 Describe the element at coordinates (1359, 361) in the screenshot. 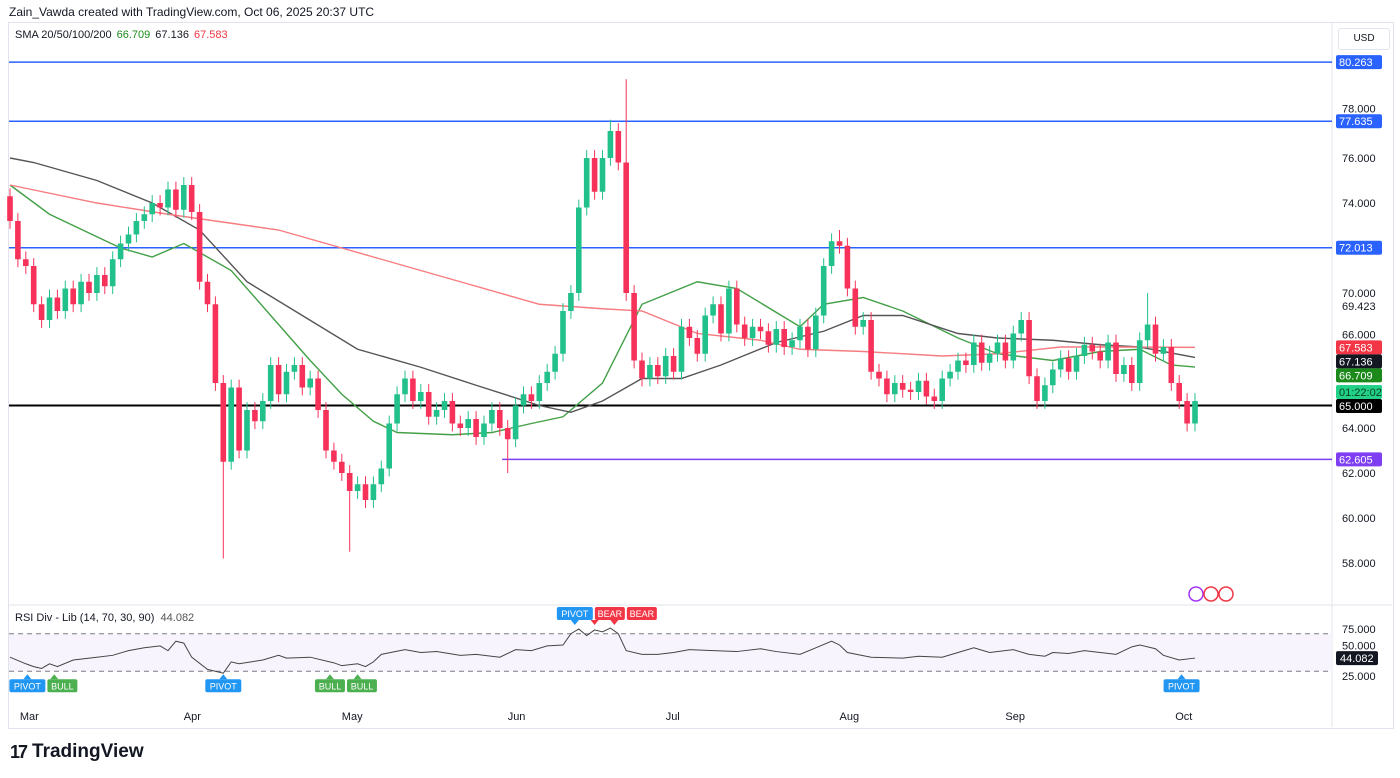

I see `price-tag` at that location.